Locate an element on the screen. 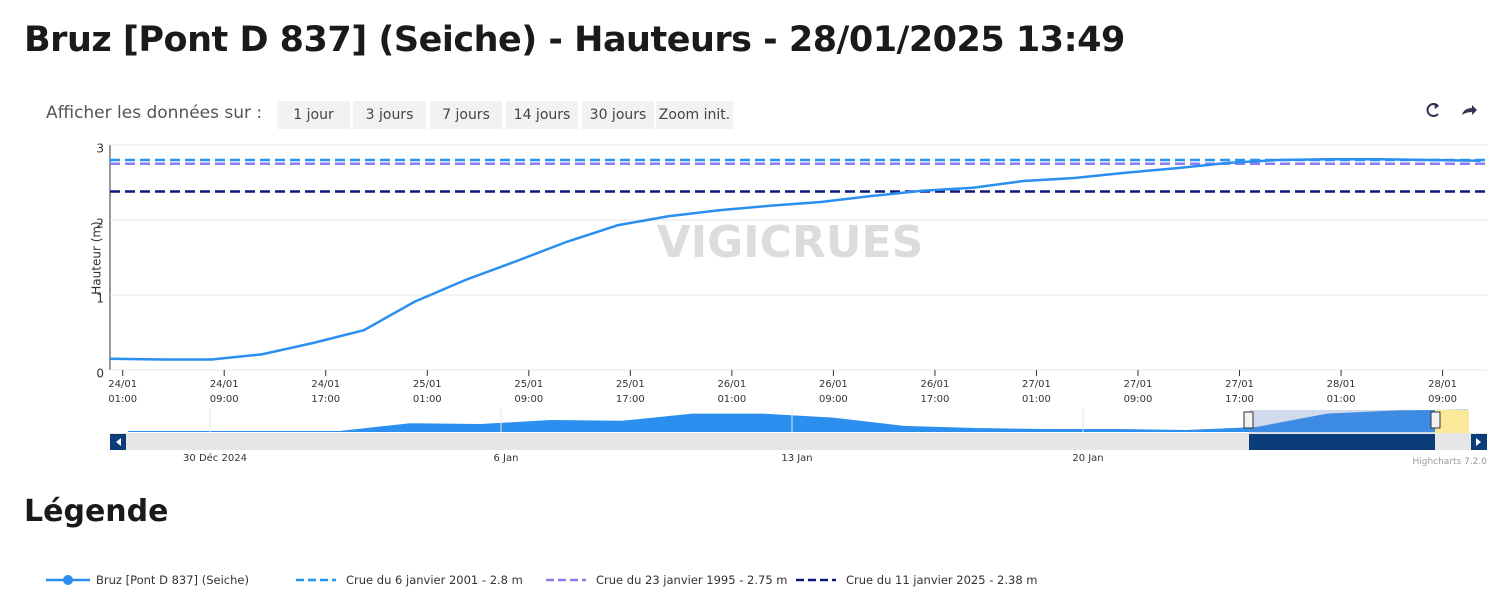 The image size is (1507, 601). y-tick-label: 3 is located at coordinates (100, 149).